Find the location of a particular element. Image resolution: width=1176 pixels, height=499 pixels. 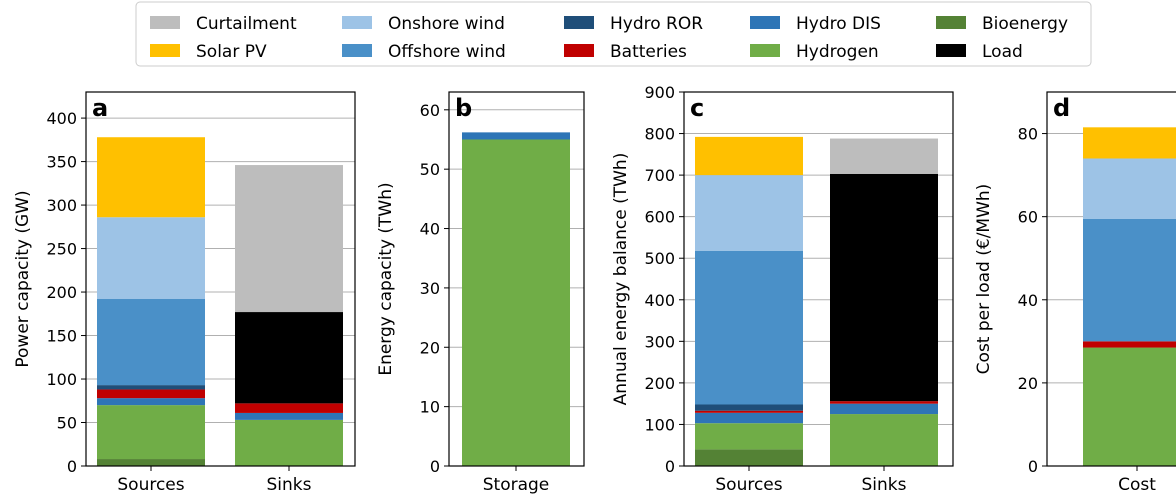

legend-swatch-load is located at coordinates (951, 50).